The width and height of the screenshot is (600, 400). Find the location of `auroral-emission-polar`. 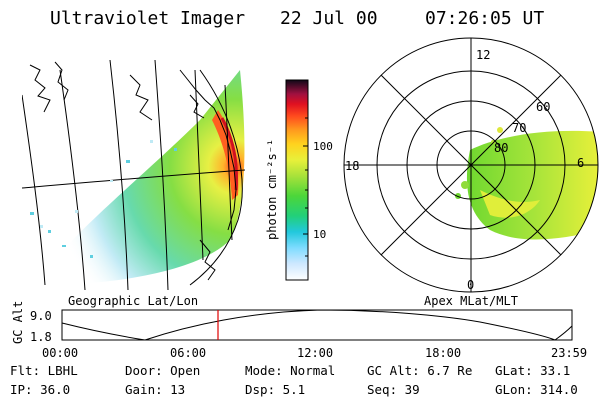

auroral-emission-polar is located at coordinates (532, 185).